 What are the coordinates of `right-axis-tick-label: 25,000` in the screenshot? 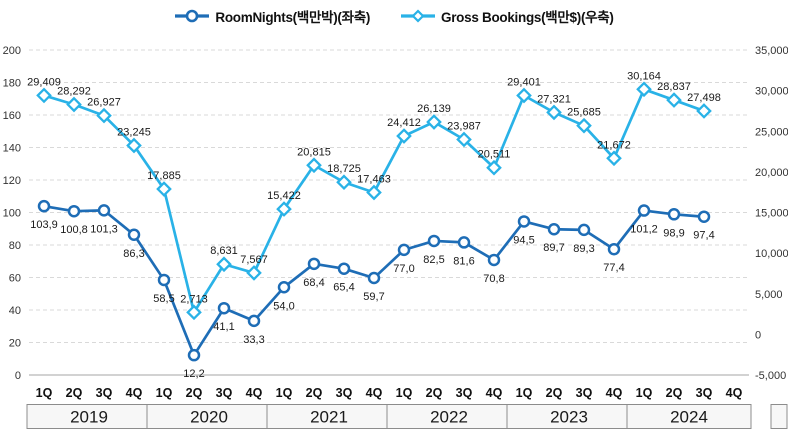 It's located at (771, 132).